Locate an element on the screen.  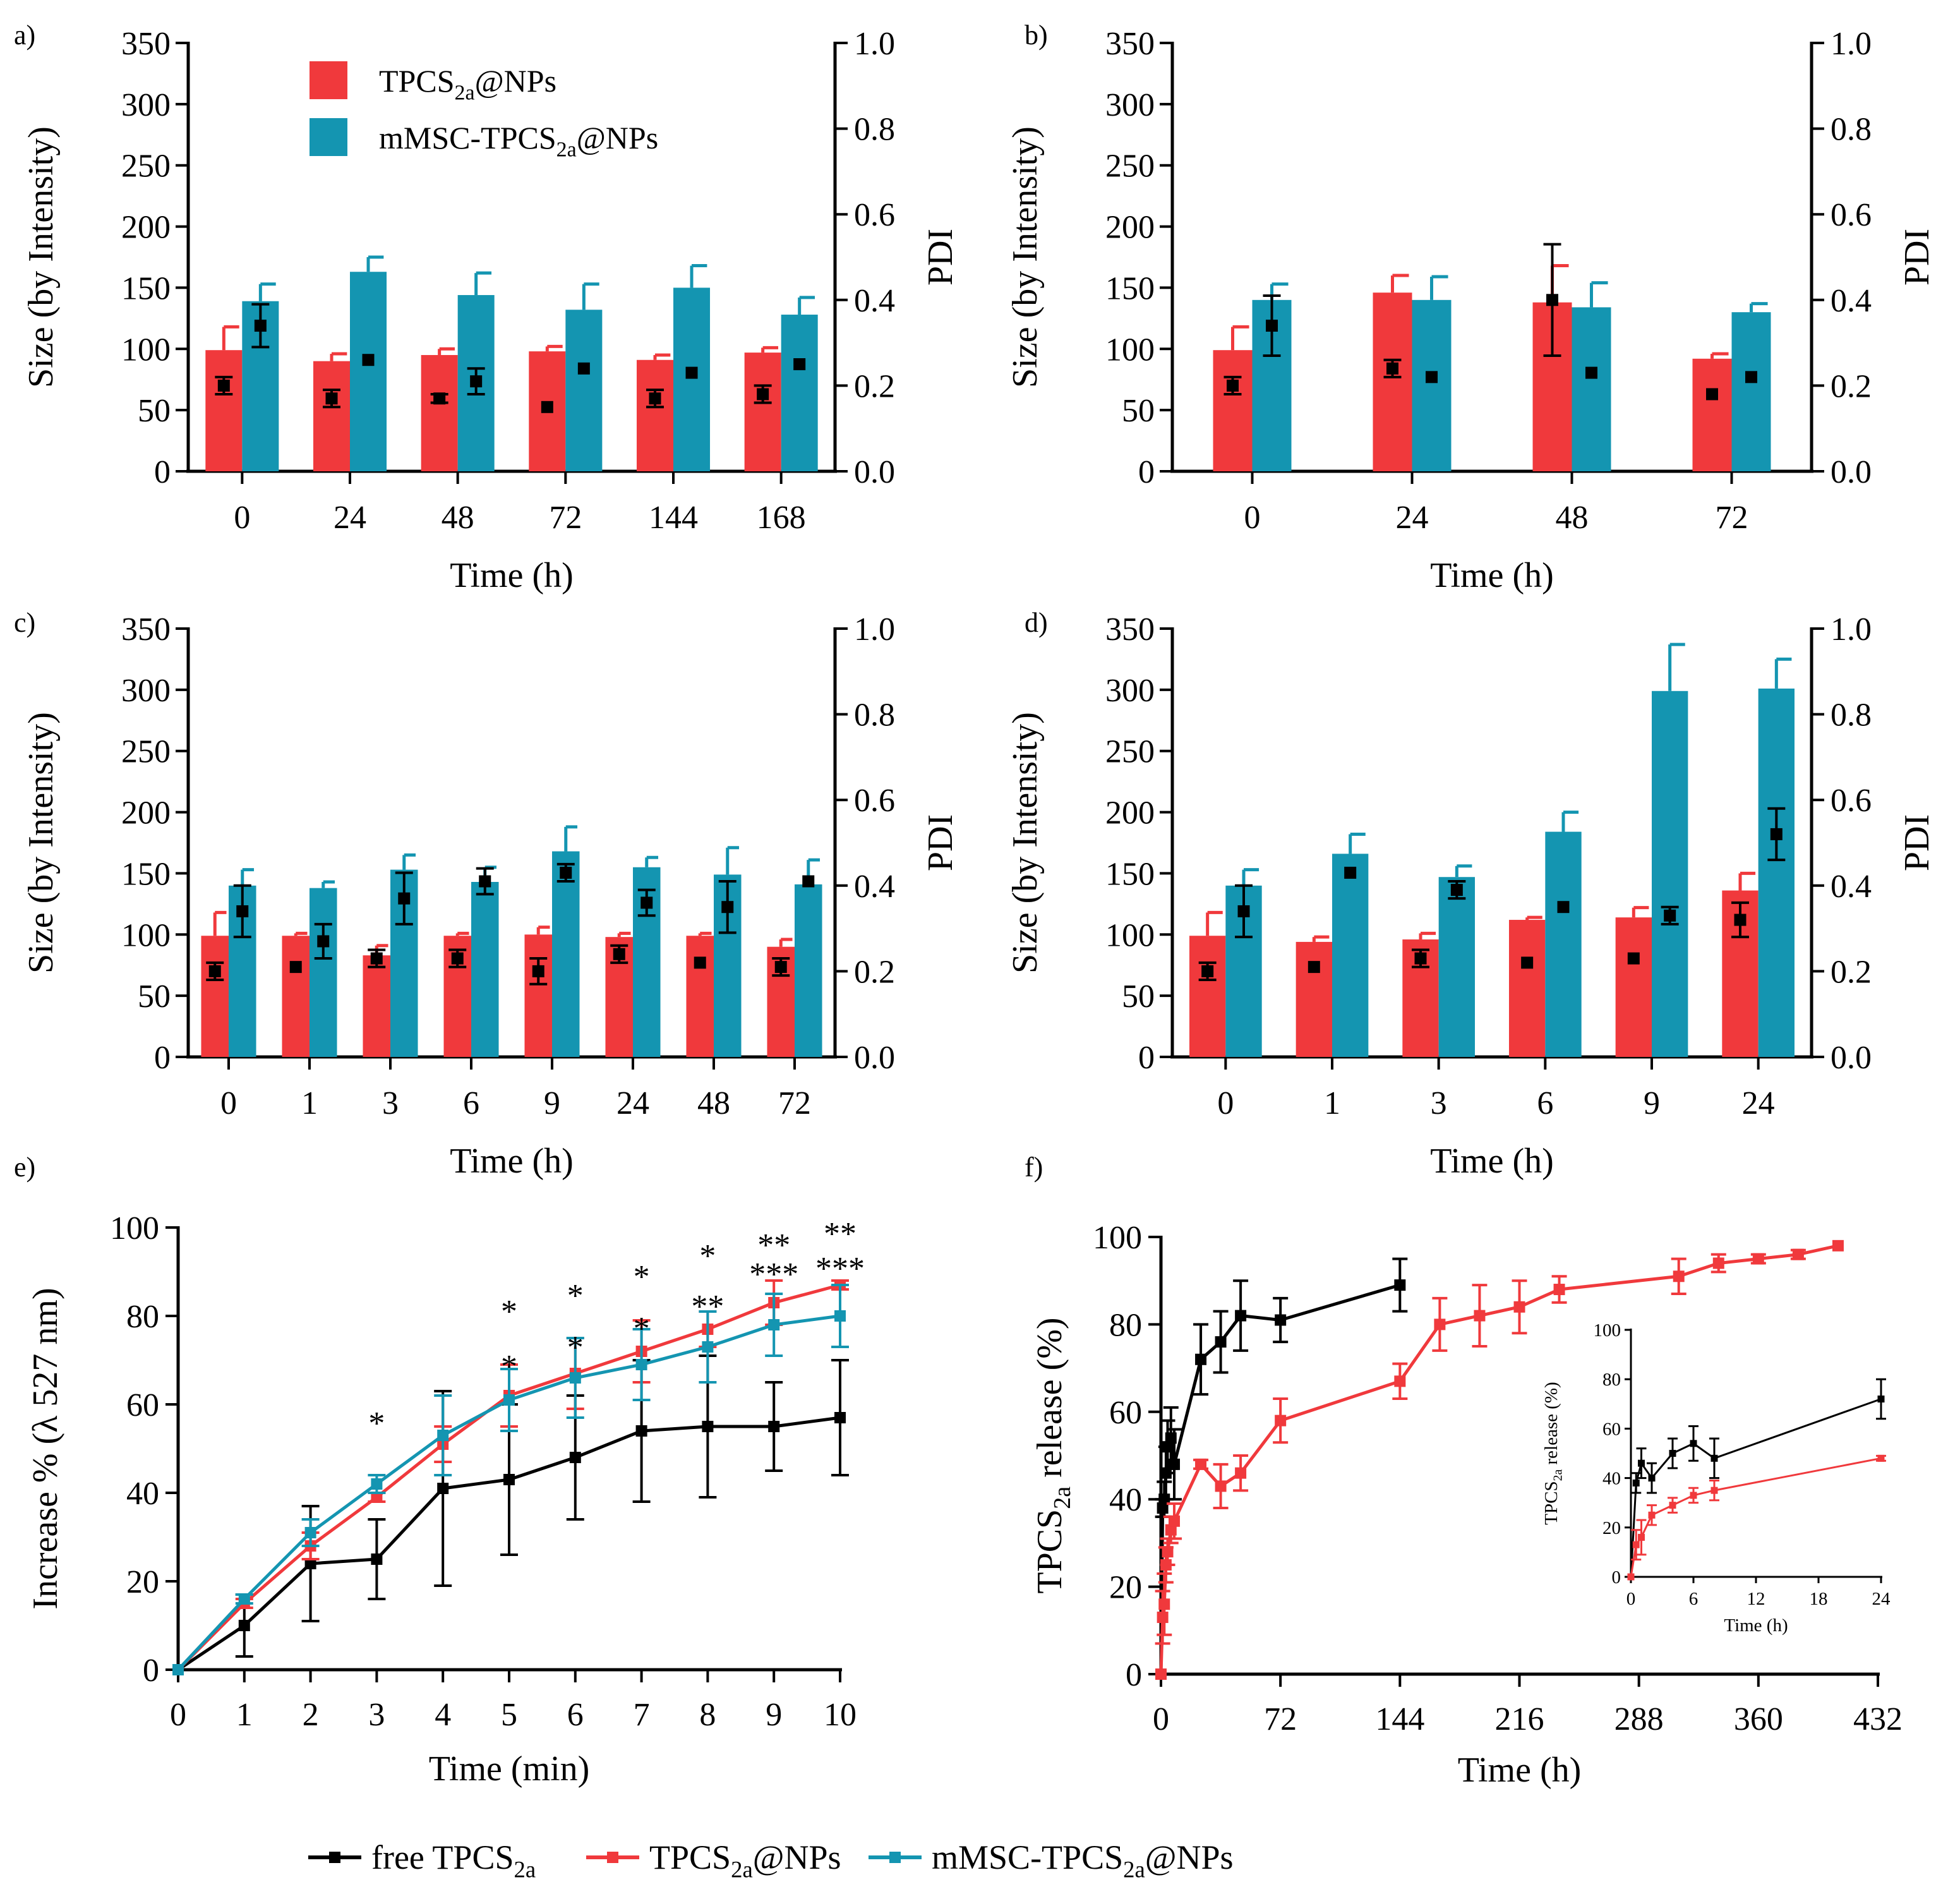
x-tick-label: 6 is located at coordinates (575, 1715).